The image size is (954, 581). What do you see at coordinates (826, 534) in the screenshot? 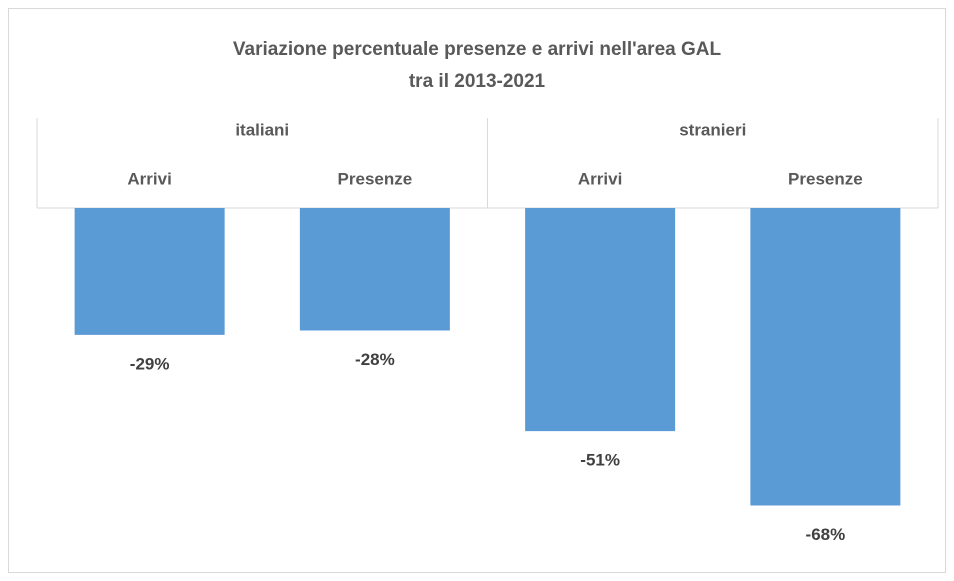
I see `value-label: -68%` at bounding box center [826, 534].